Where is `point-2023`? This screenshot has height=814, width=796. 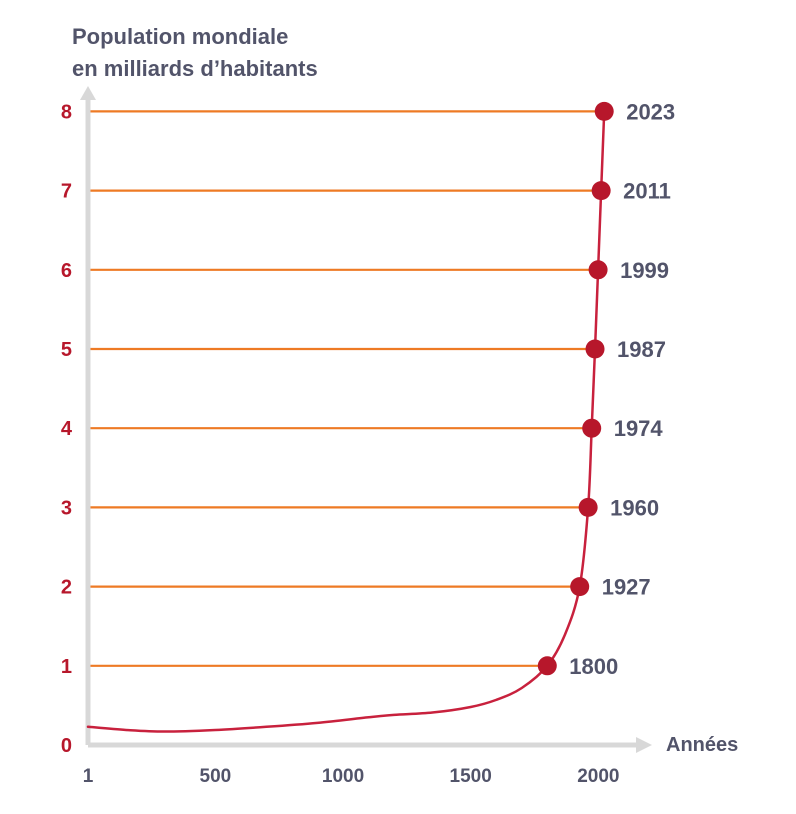 point-2023 is located at coordinates (604, 111).